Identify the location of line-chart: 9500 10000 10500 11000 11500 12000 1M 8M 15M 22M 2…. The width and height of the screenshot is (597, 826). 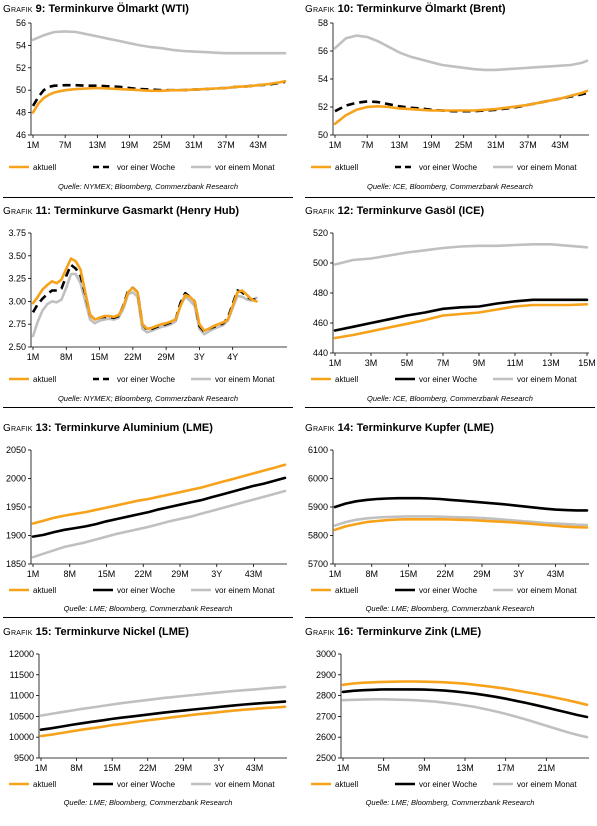
(148, 719).